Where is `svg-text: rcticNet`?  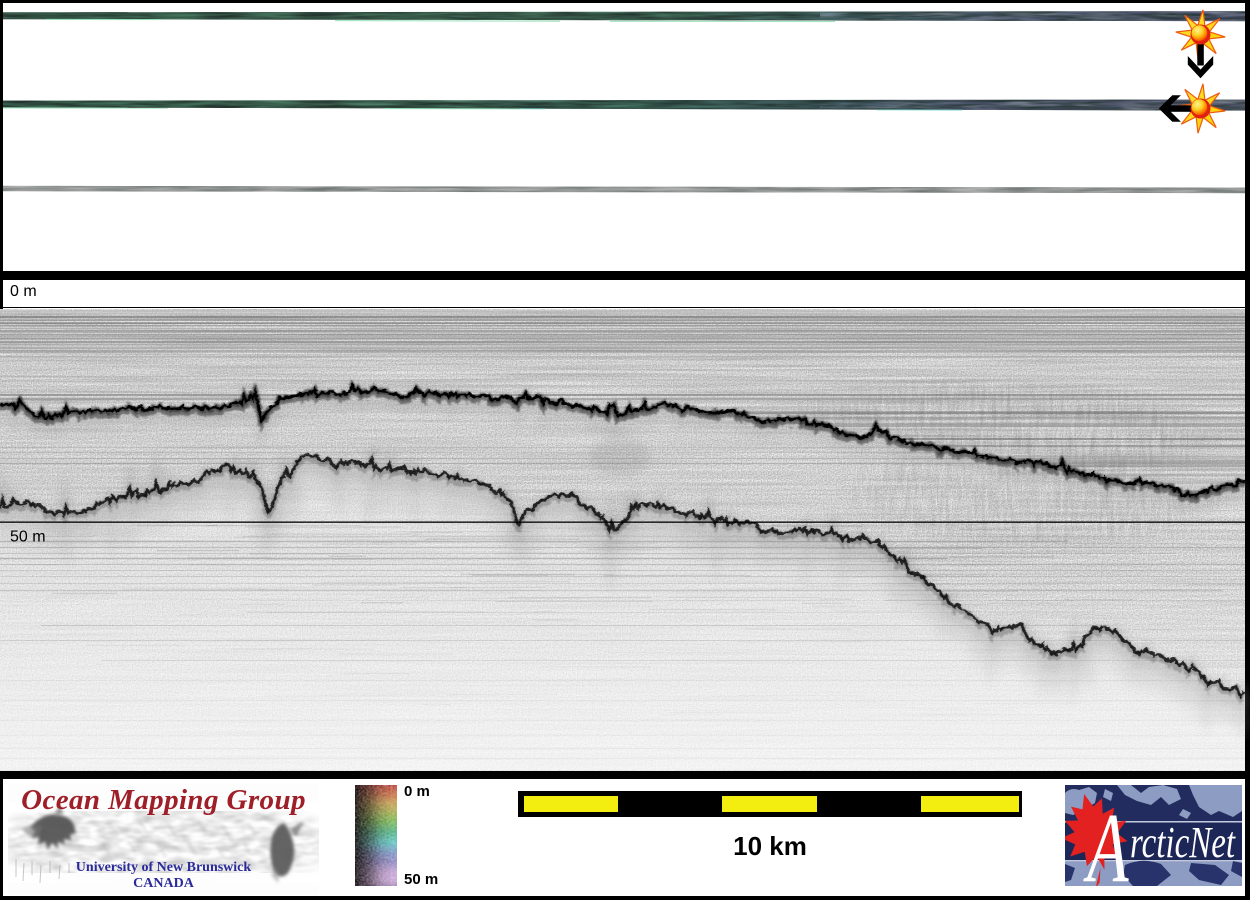
svg-text: rcticNet is located at coordinates (1183, 843).